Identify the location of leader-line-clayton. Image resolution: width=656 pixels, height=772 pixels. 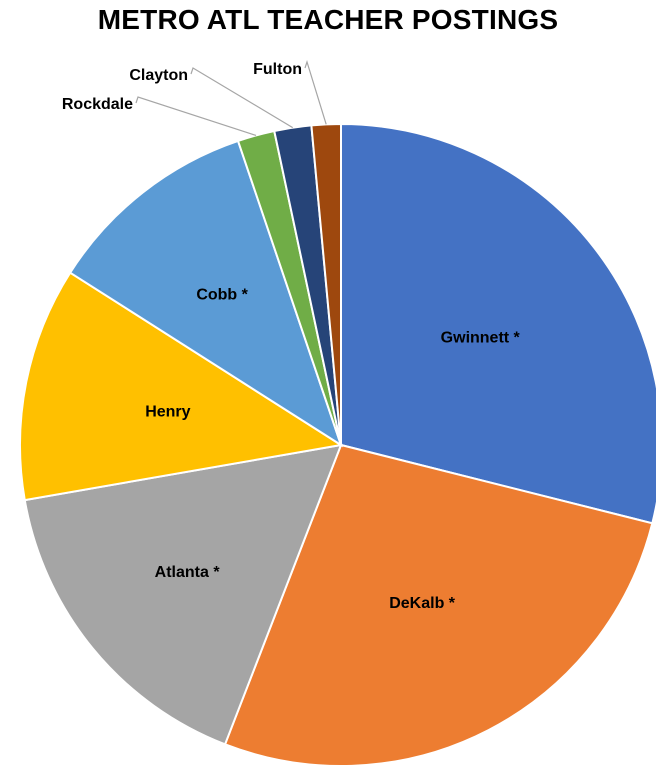
(242, 98).